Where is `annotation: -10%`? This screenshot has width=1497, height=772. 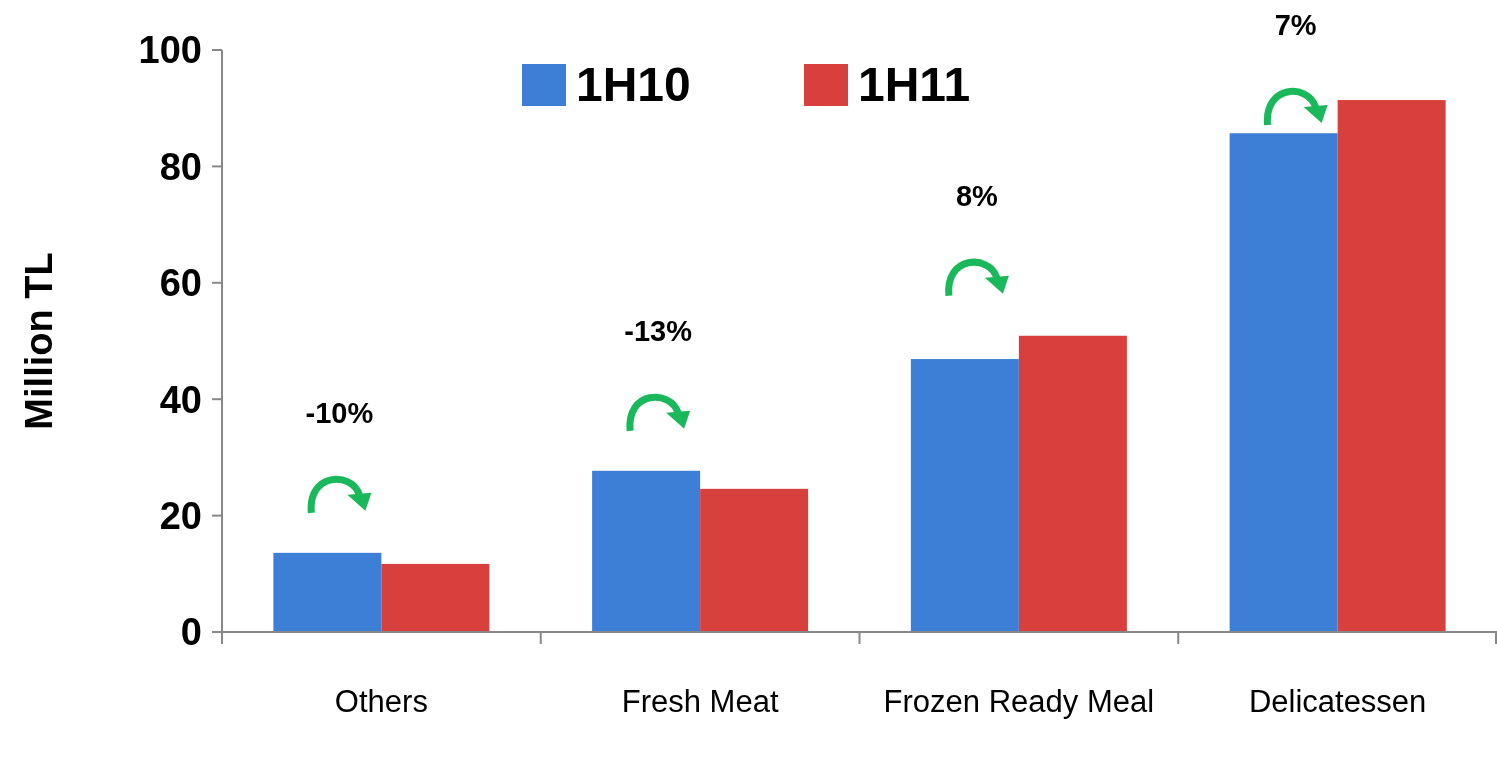 annotation: -10% is located at coordinates (339, 413).